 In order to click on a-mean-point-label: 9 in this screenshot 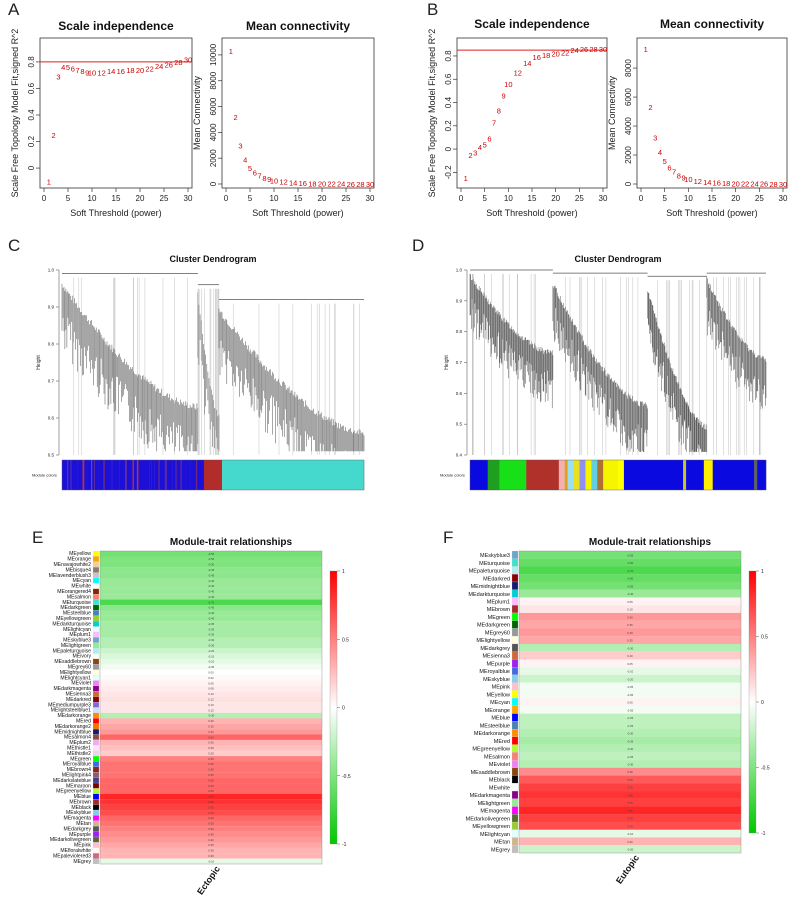, I will do `click(269, 179)`.